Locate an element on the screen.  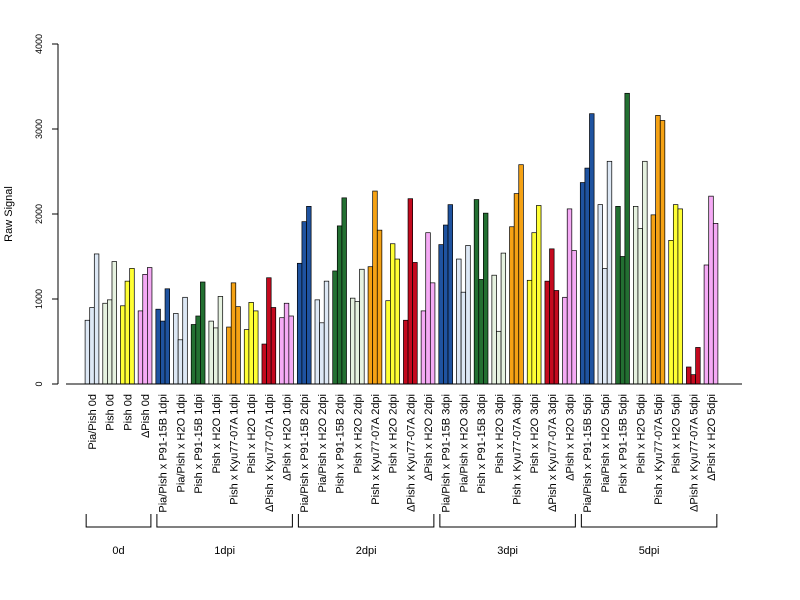
x-tick-label: Pish x P91-15B 5dpi is located at coordinates (624, 444).